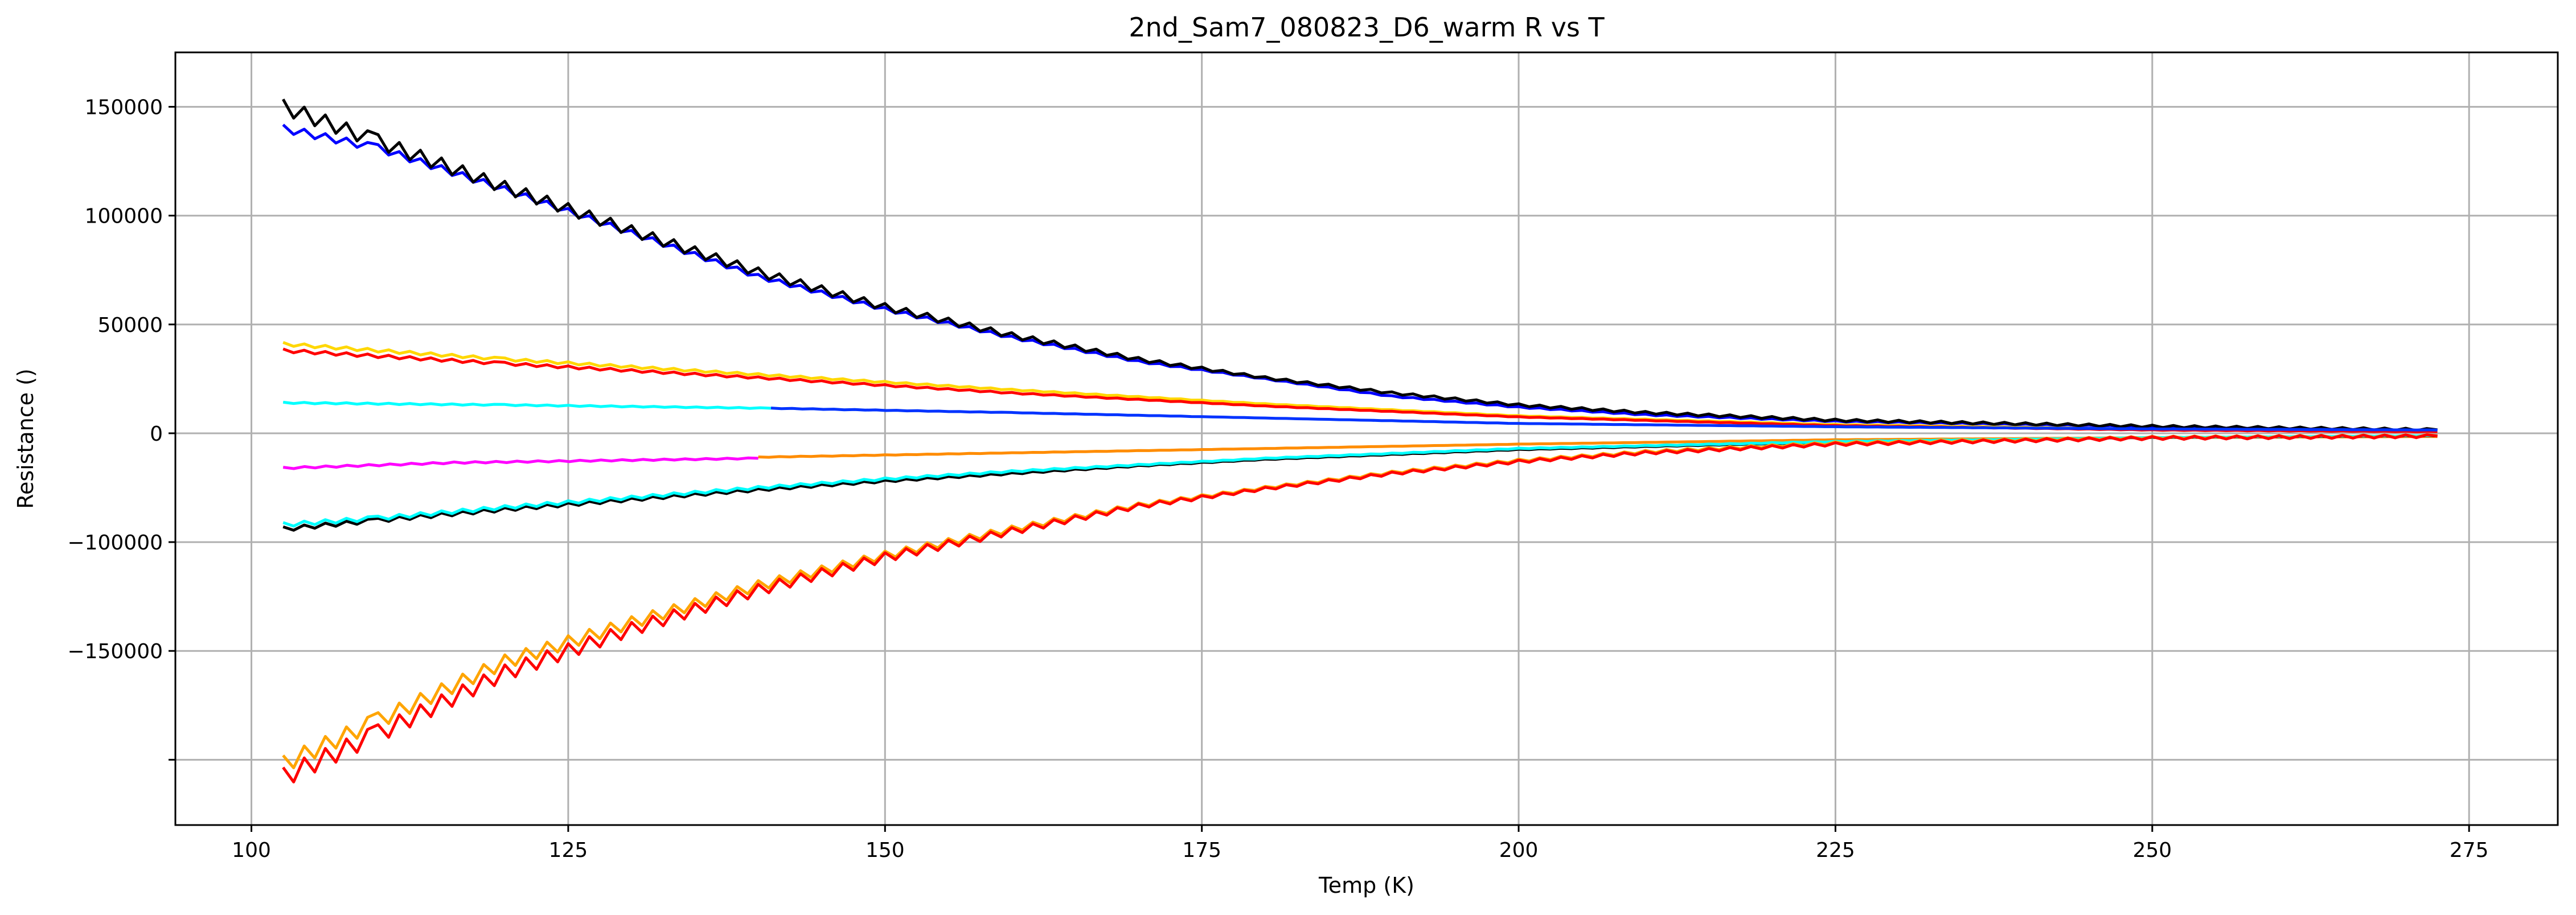 This screenshot has height=915, width=2576. What do you see at coordinates (124, 108) in the screenshot?
I see `y-tick-label: 150000` at bounding box center [124, 108].